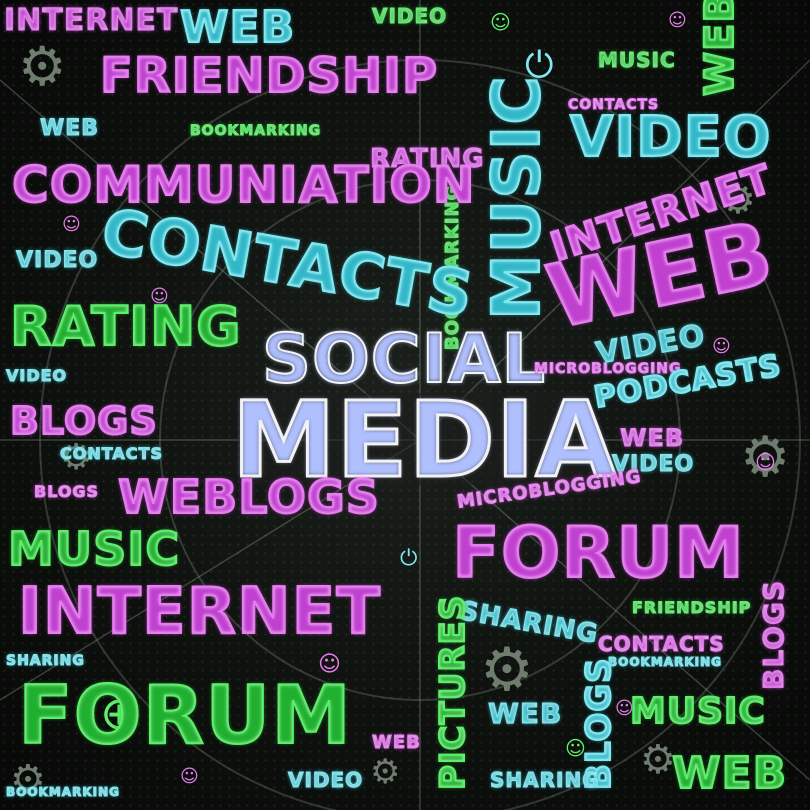 The height and width of the screenshot is (810, 810). I want to click on word-internet-big: INTERNET, so click(199, 612).